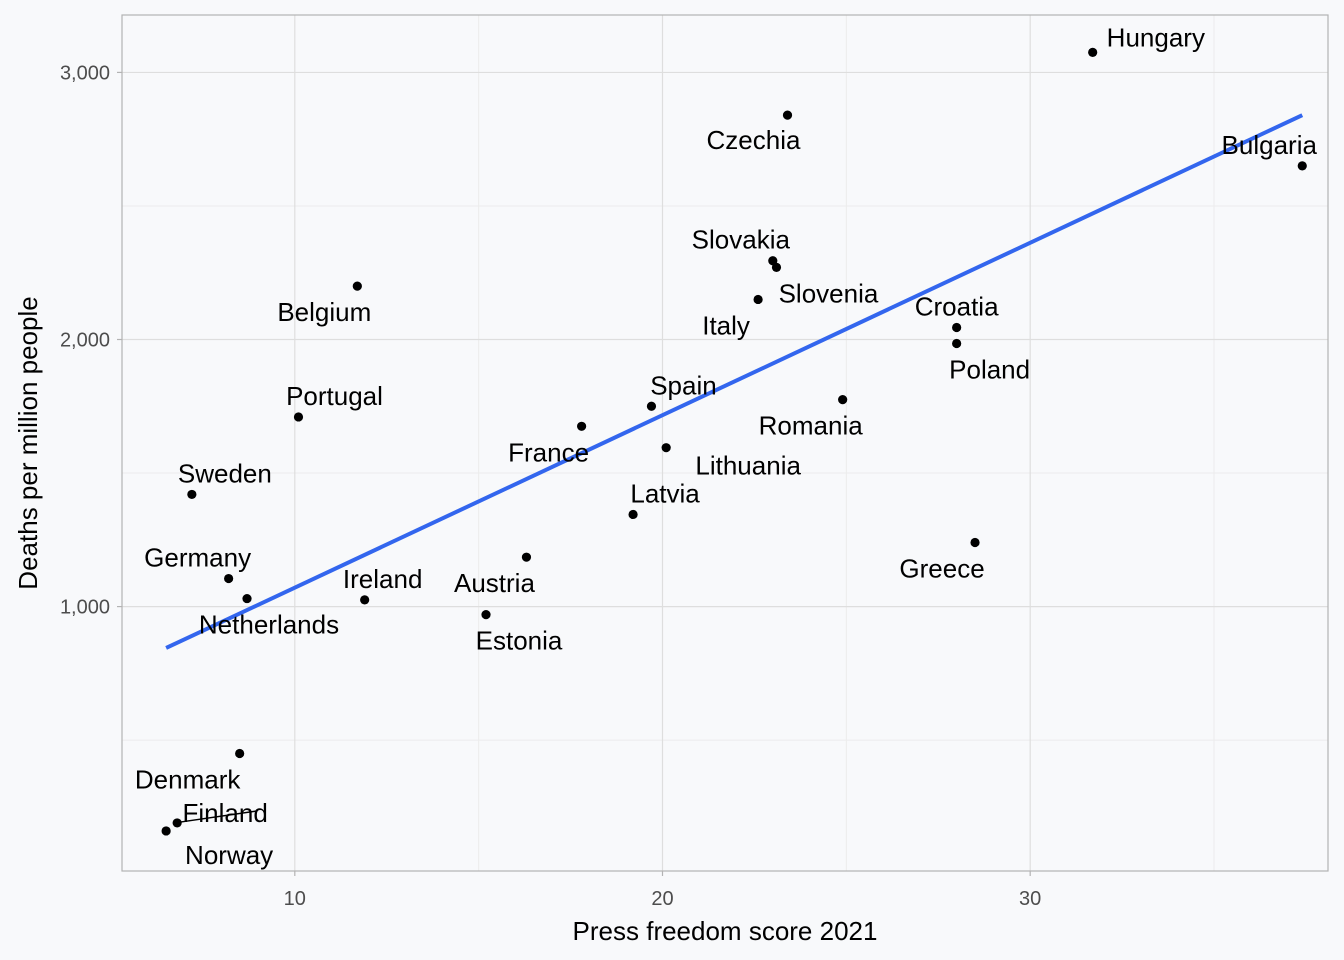  I want to click on label-croatia: Croatia, so click(957, 306).